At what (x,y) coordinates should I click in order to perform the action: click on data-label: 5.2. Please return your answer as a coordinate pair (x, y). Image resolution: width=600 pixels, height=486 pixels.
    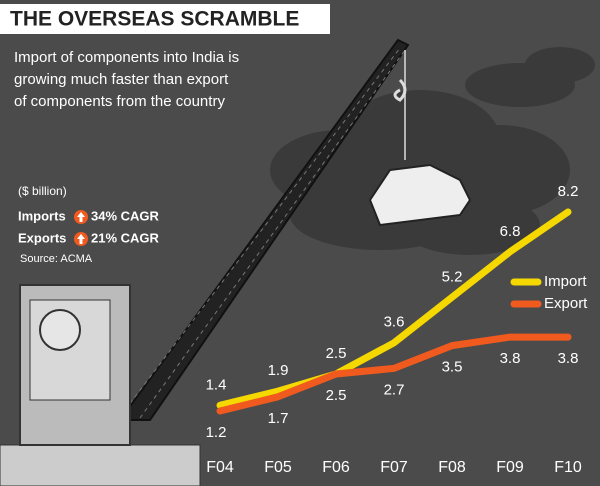
    Looking at the image, I should click on (452, 276).